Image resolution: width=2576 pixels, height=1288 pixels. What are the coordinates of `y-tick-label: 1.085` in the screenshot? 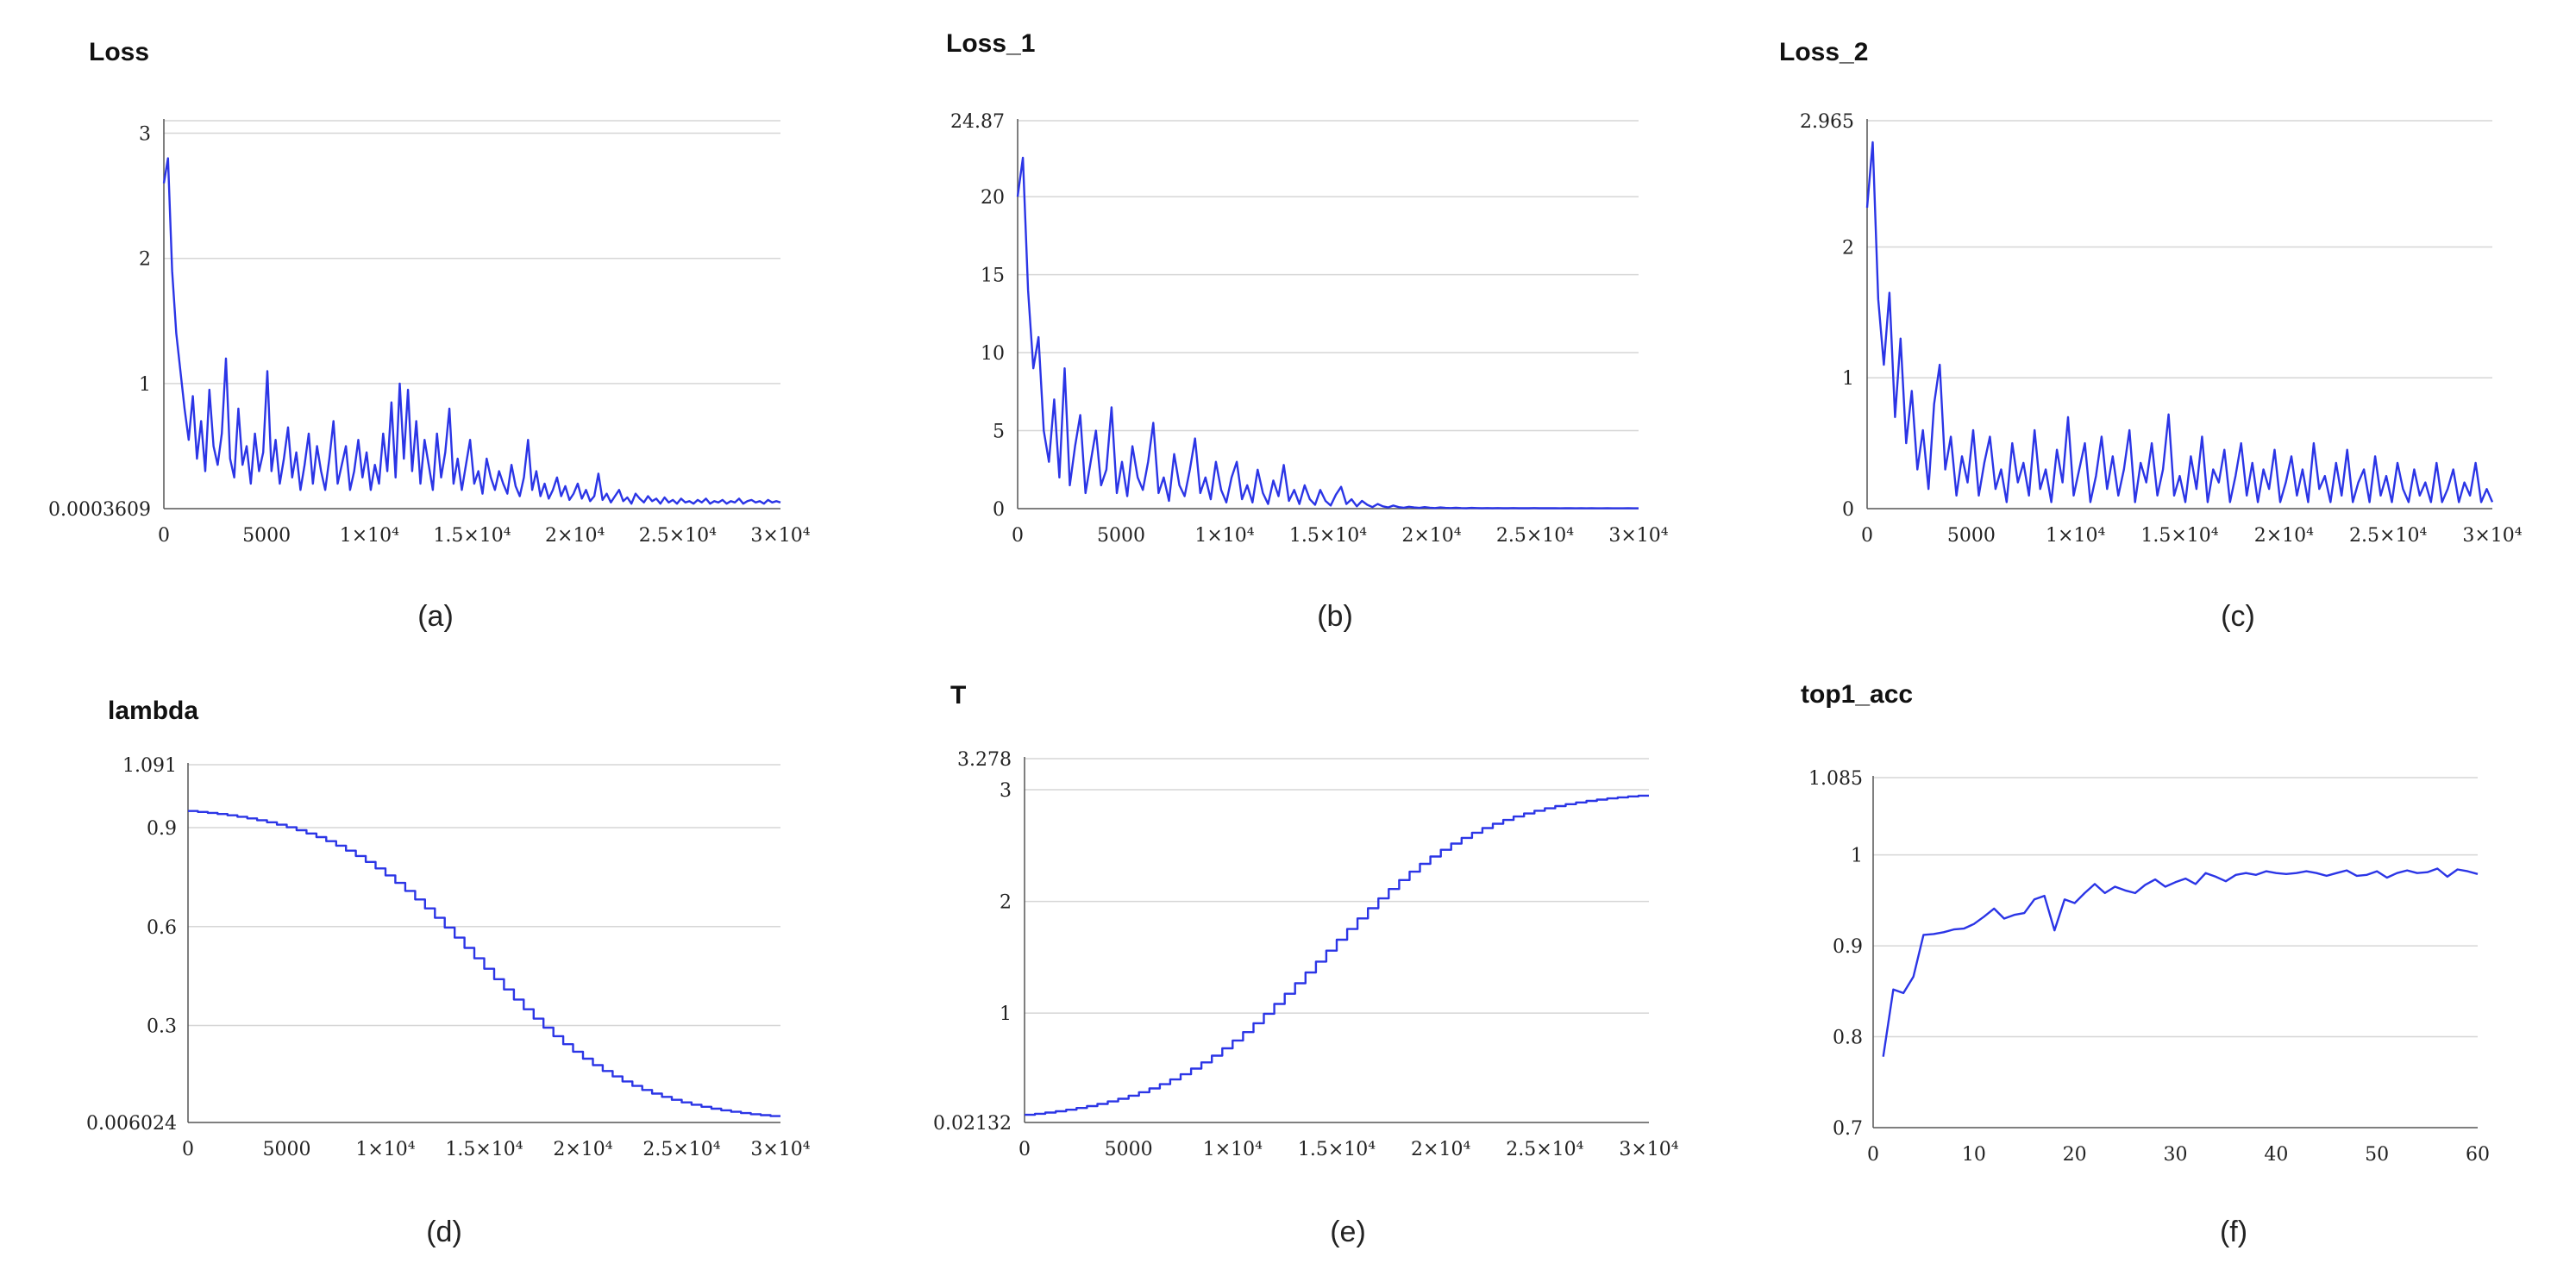 It's located at (1835, 779).